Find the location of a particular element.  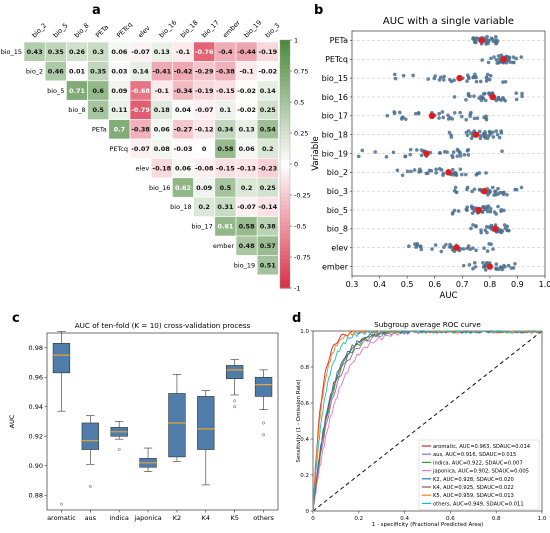

x-tick-label: aromatic is located at coordinates (61, 518).